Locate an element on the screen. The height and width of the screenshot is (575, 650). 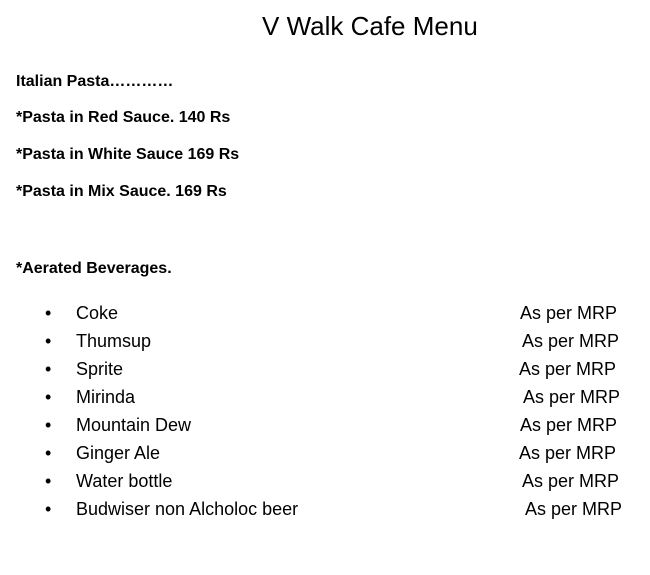
list-item: • Ginger Ale As per MRP is located at coordinates (325, 455).